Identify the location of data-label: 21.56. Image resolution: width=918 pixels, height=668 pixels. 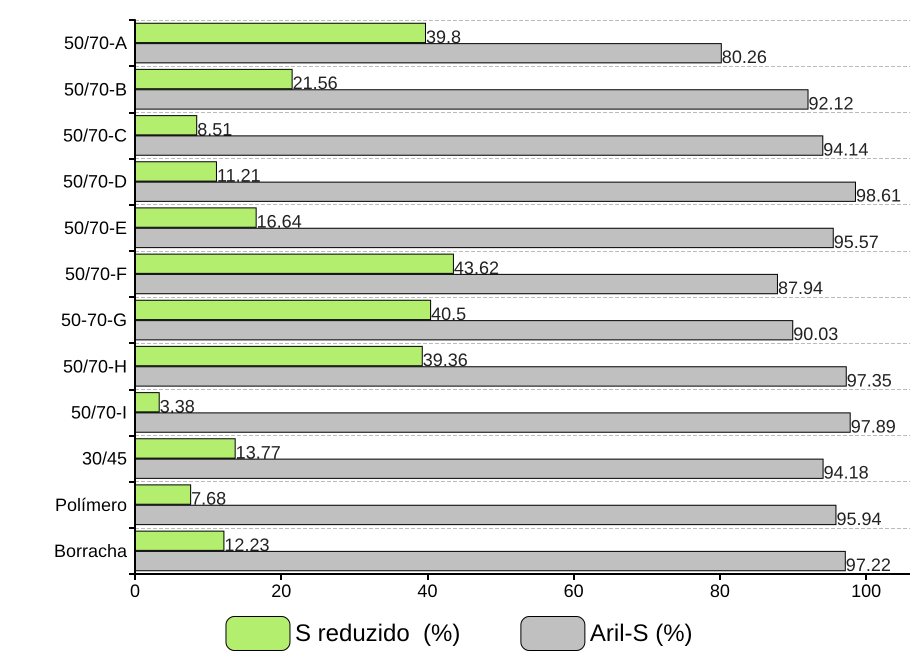
(315, 83).